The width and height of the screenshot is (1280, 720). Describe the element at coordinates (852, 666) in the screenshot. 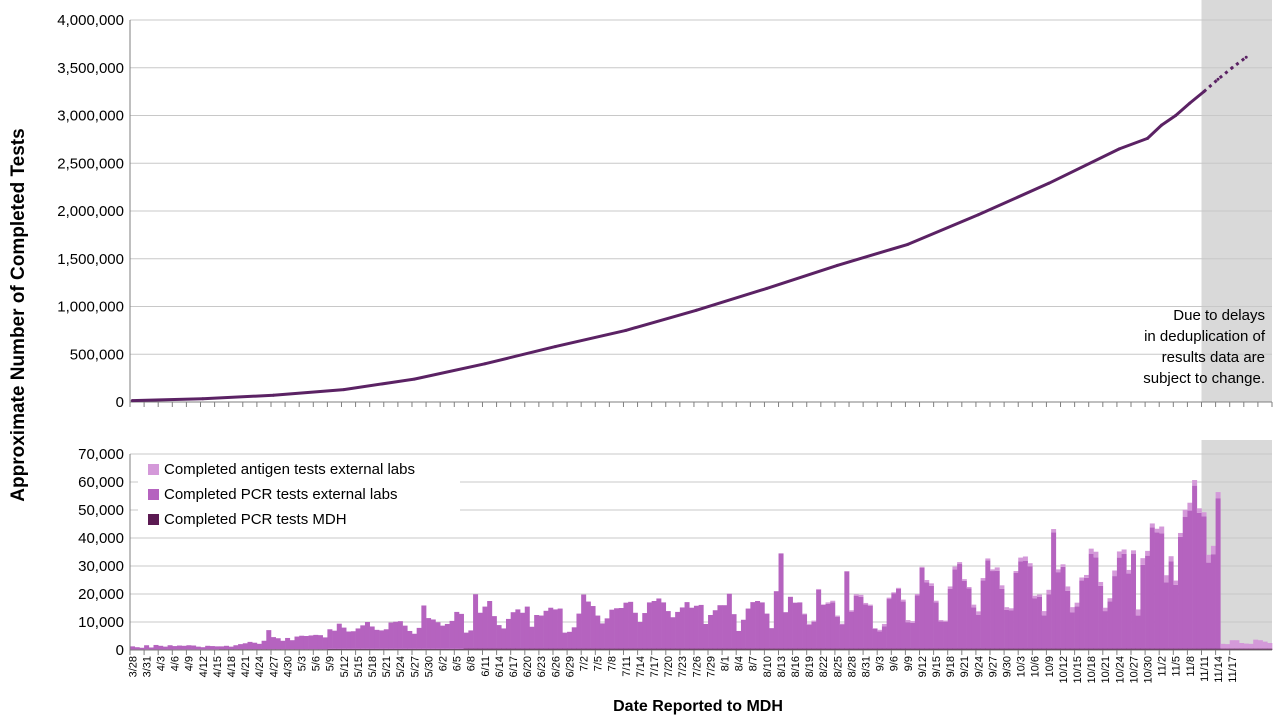

I see `x-tick-label: 8/28` at that location.